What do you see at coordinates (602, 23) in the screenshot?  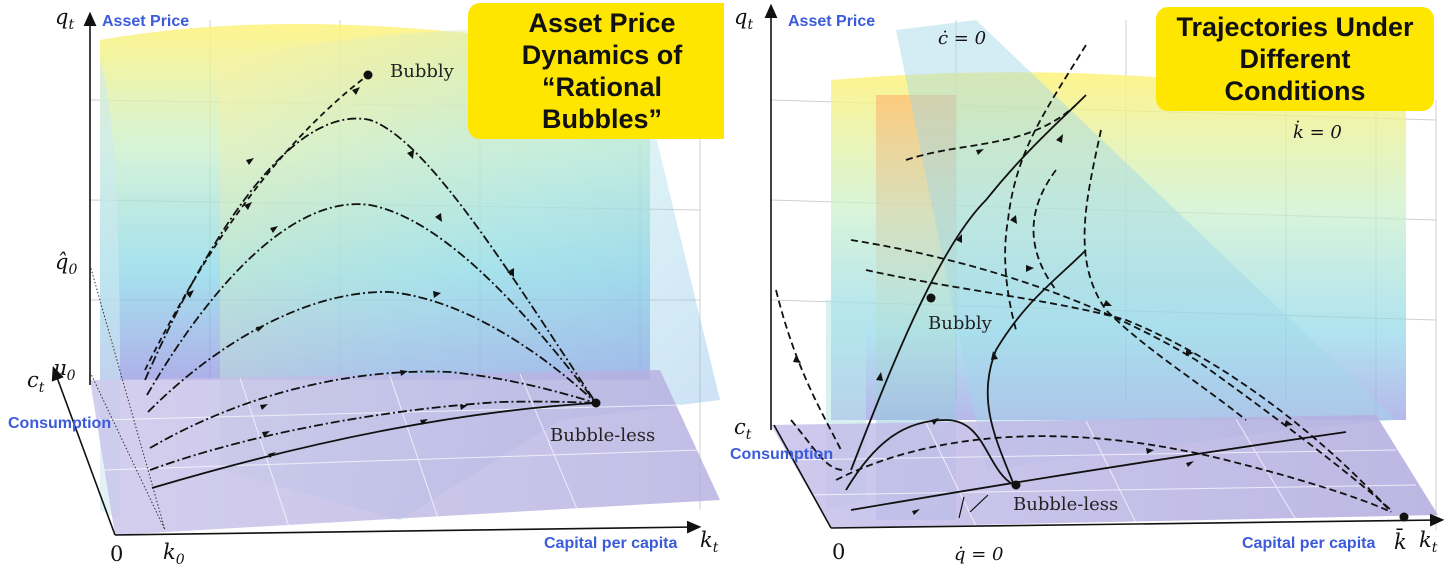 I see `title-line-1: Asset Price` at bounding box center [602, 23].